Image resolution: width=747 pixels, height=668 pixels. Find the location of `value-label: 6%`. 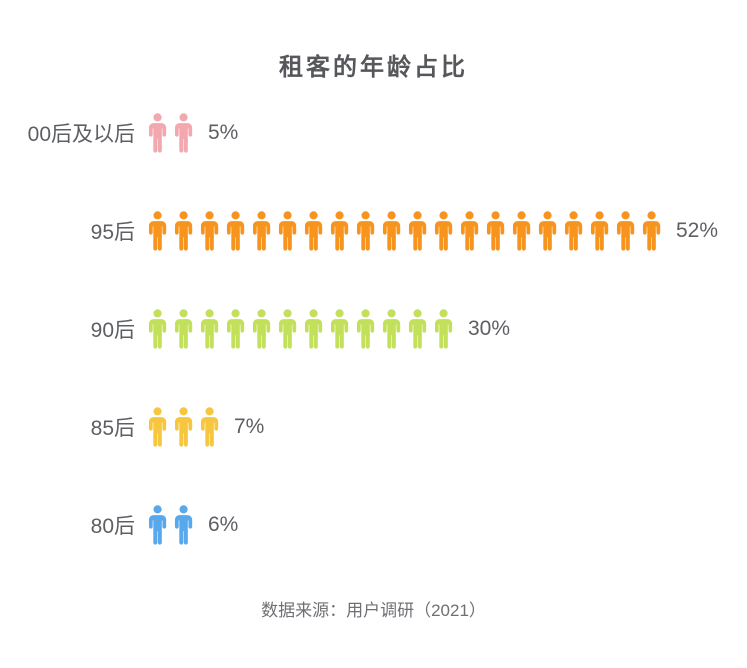

value-label: 6% is located at coordinates (223, 524).